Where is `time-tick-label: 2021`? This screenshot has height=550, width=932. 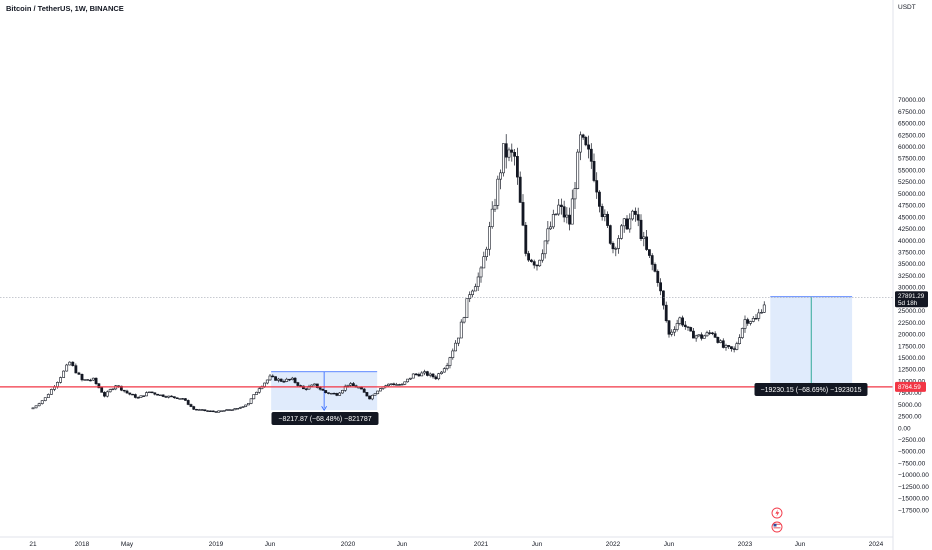
time-tick-label: 2021 is located at coordinates (481, 544).